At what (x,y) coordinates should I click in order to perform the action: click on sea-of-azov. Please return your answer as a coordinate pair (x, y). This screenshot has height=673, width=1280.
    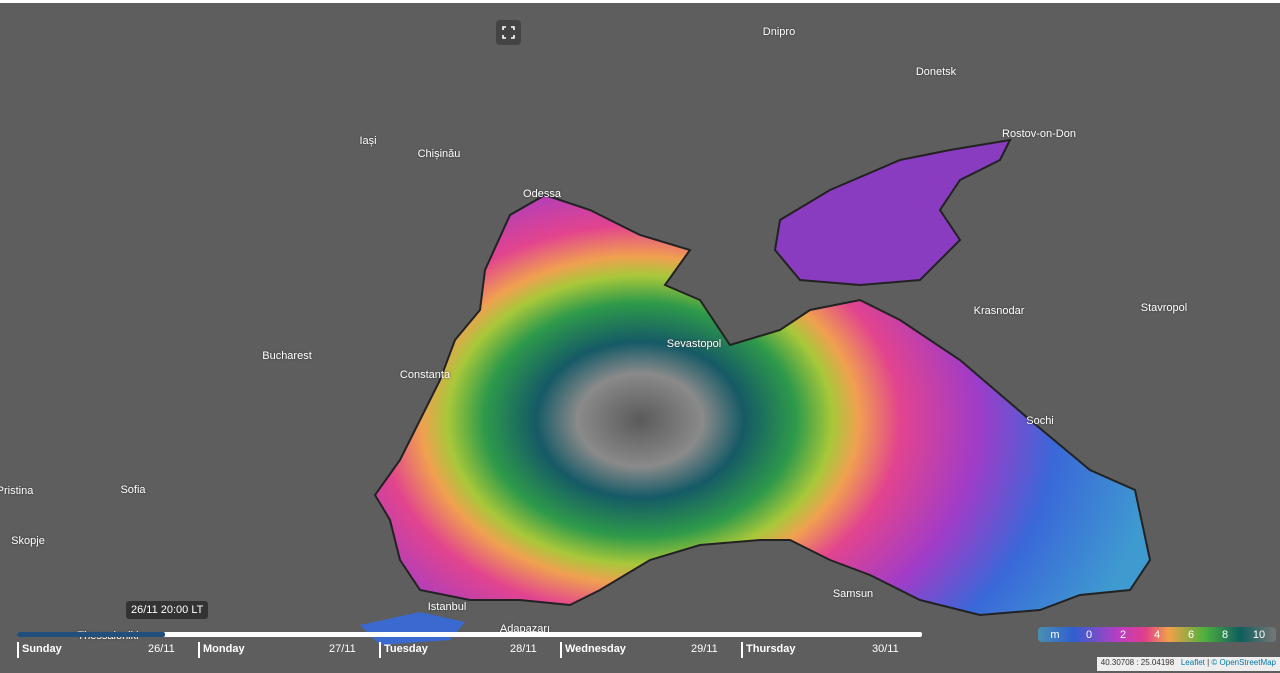
    Looking at the image, I should click on (892, 212).